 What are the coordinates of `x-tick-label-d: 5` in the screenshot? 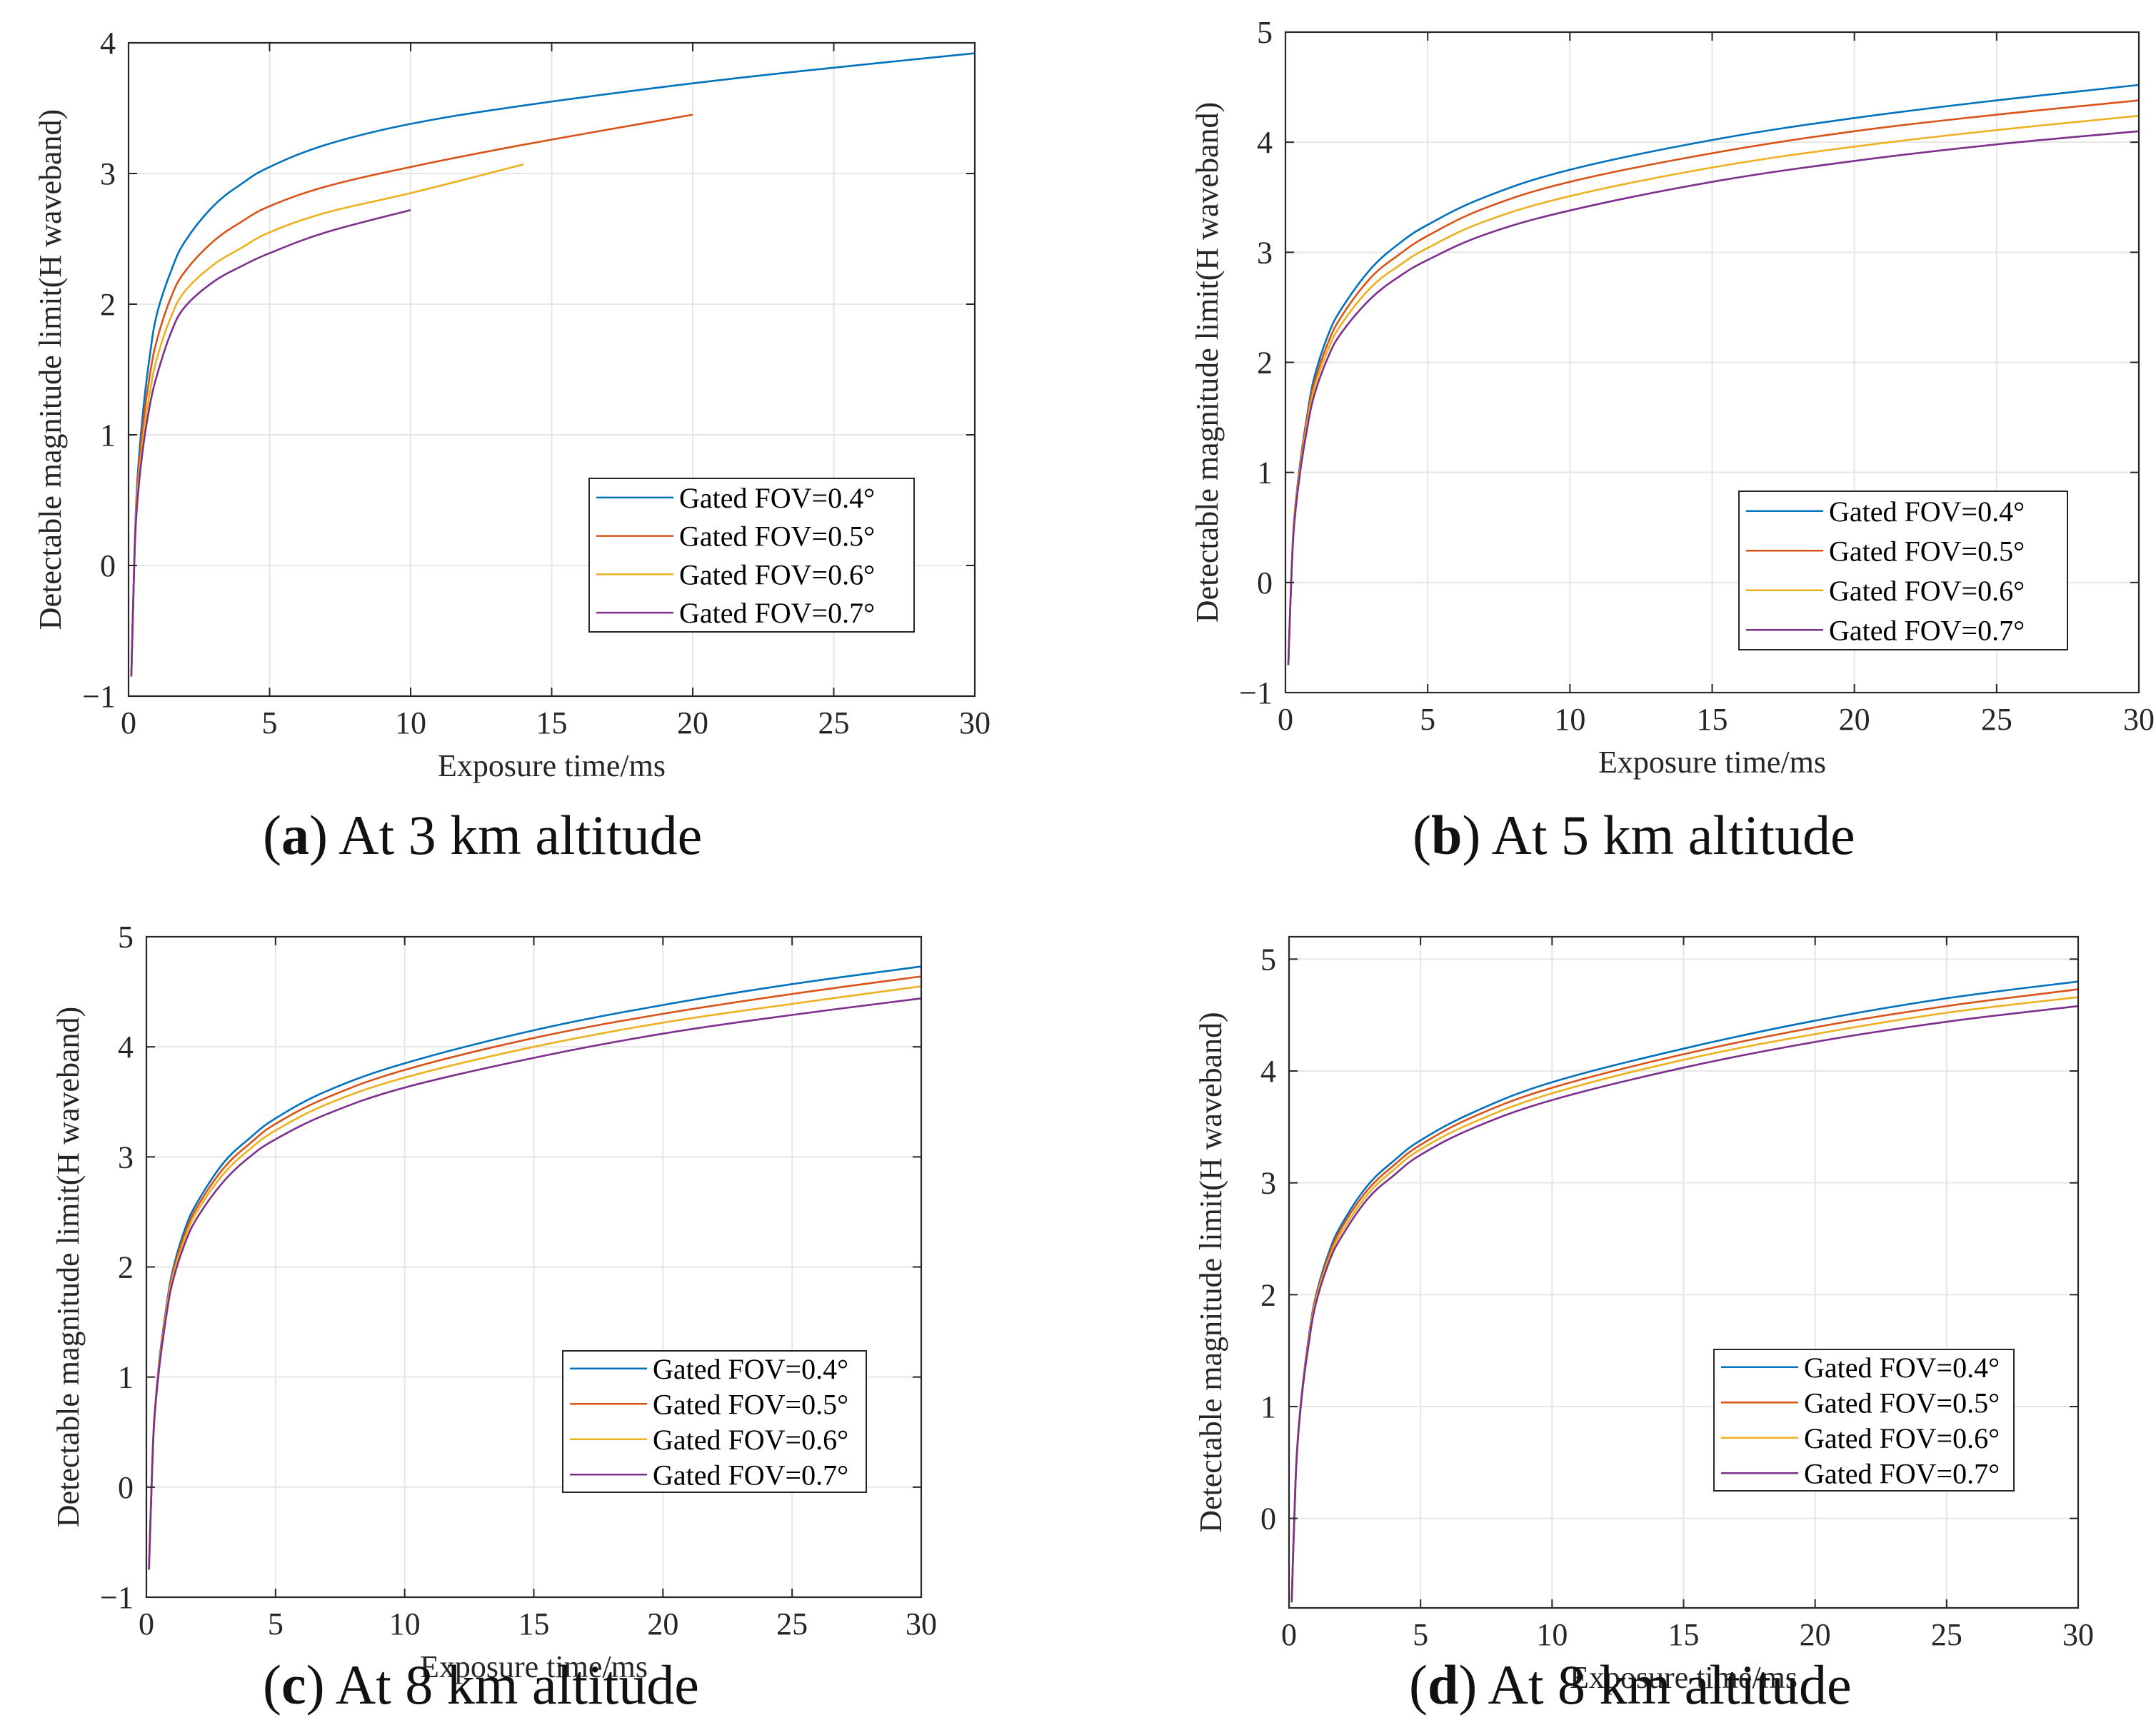 It's located at (1421, 1634).